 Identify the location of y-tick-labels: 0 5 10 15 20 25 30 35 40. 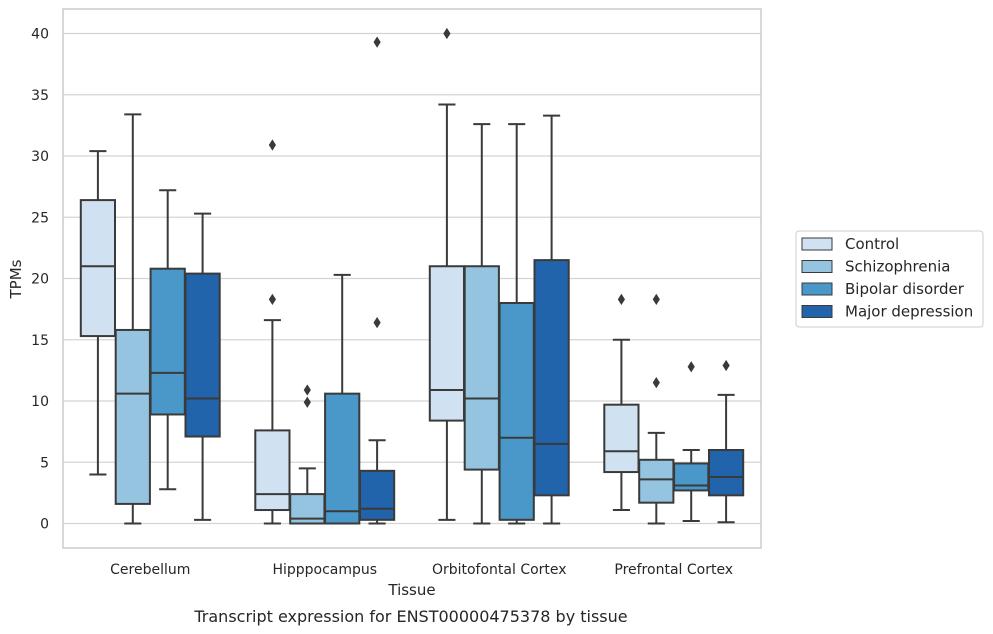
(40, 280).